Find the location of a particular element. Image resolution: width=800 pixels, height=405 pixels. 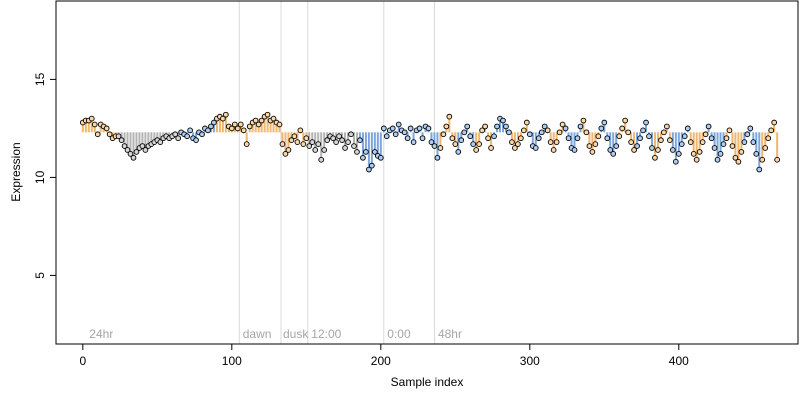

y-tick-label: 5 is located at coordinates (40, 275).